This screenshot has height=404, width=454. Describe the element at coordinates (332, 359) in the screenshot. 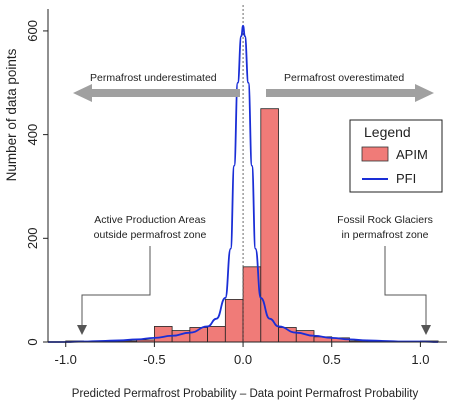

I see `x-tick-label: 0.5` at that location.